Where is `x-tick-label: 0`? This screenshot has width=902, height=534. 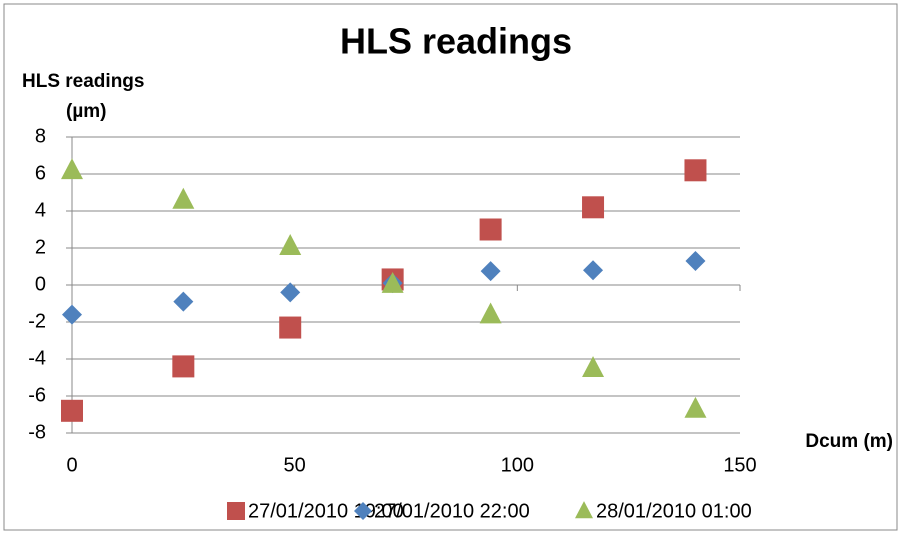
x-tick-label: 0 is located at coordinates (71, 465).